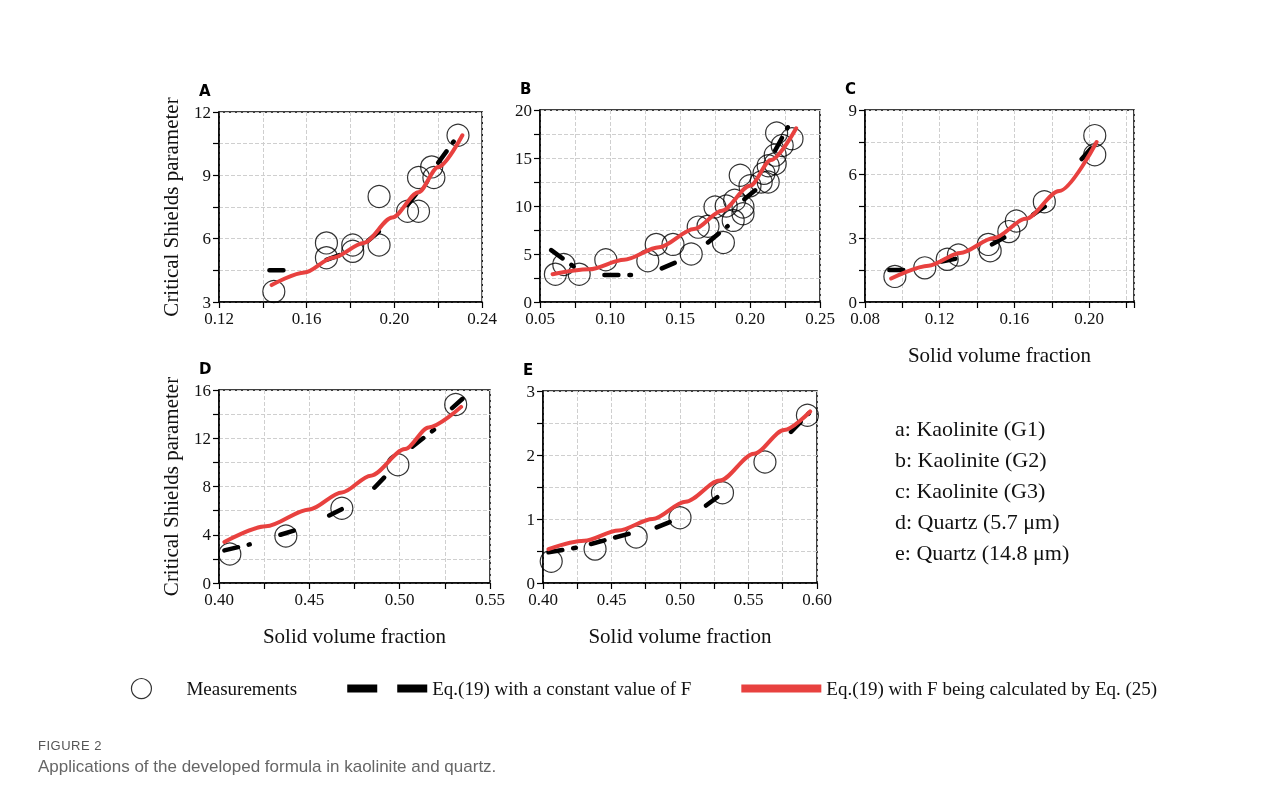 Image resolution: width=1288 pixels, height=809 pixels. What do you see at coordinates (680, 599) in the screenshot?
I see `x-tick-label: 0.50` at bounding box center [680, 599].